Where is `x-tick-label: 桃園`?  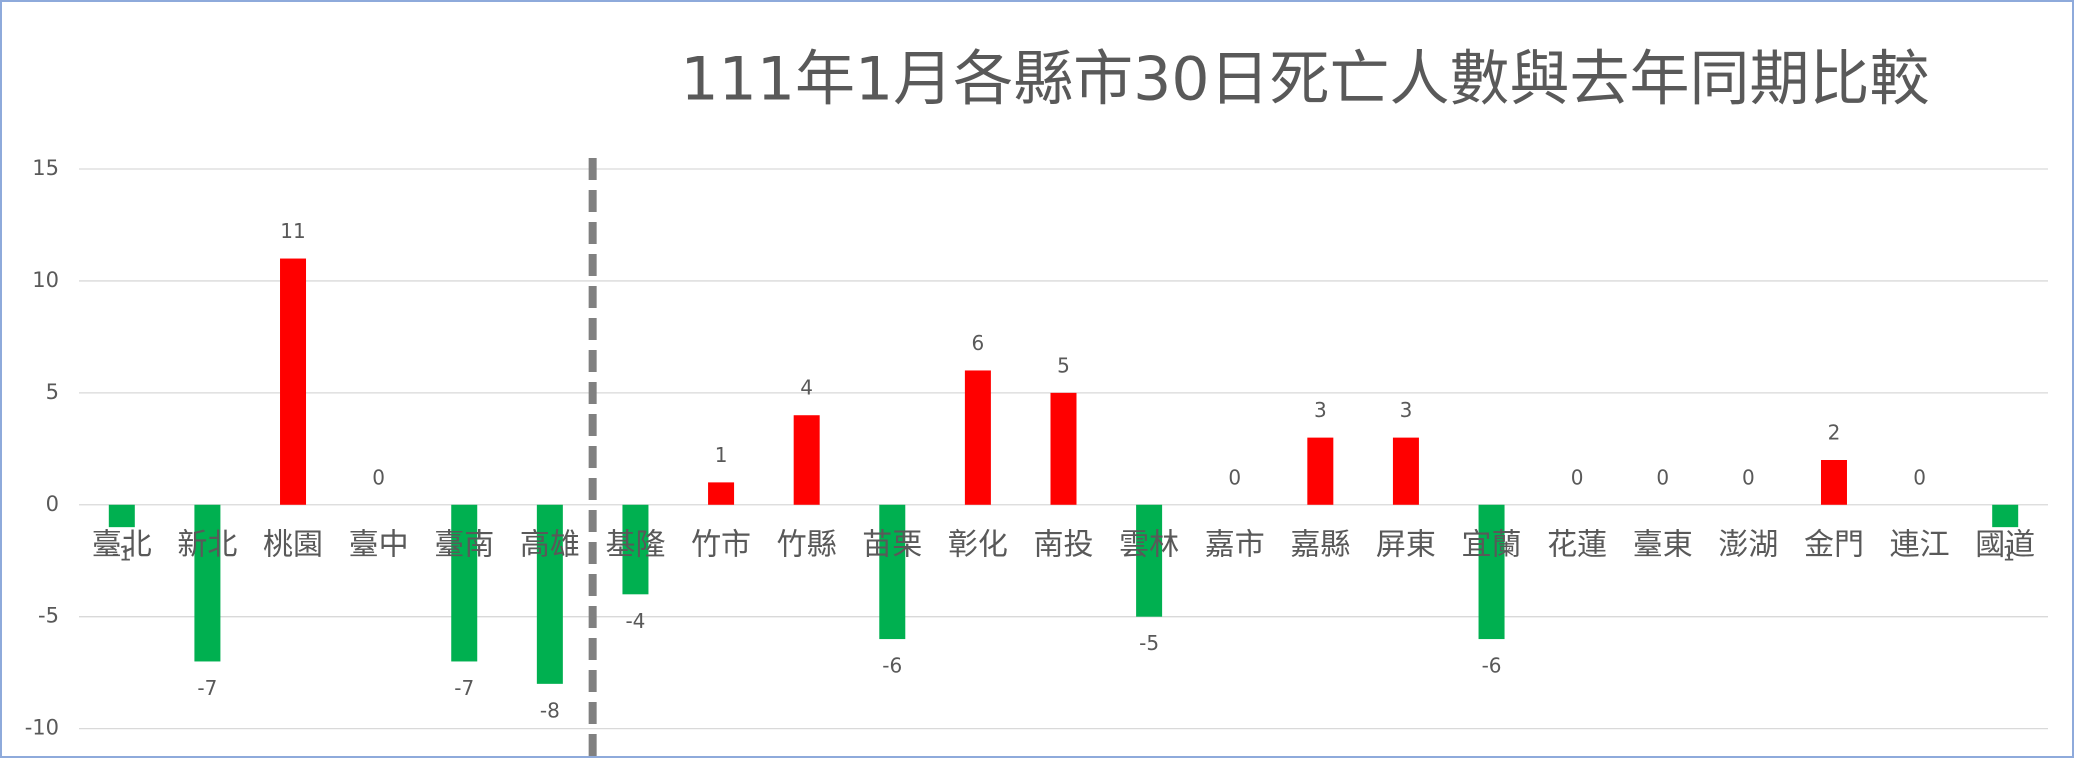
x-tick-label: 桃園 is located at coordinates (293, 544).